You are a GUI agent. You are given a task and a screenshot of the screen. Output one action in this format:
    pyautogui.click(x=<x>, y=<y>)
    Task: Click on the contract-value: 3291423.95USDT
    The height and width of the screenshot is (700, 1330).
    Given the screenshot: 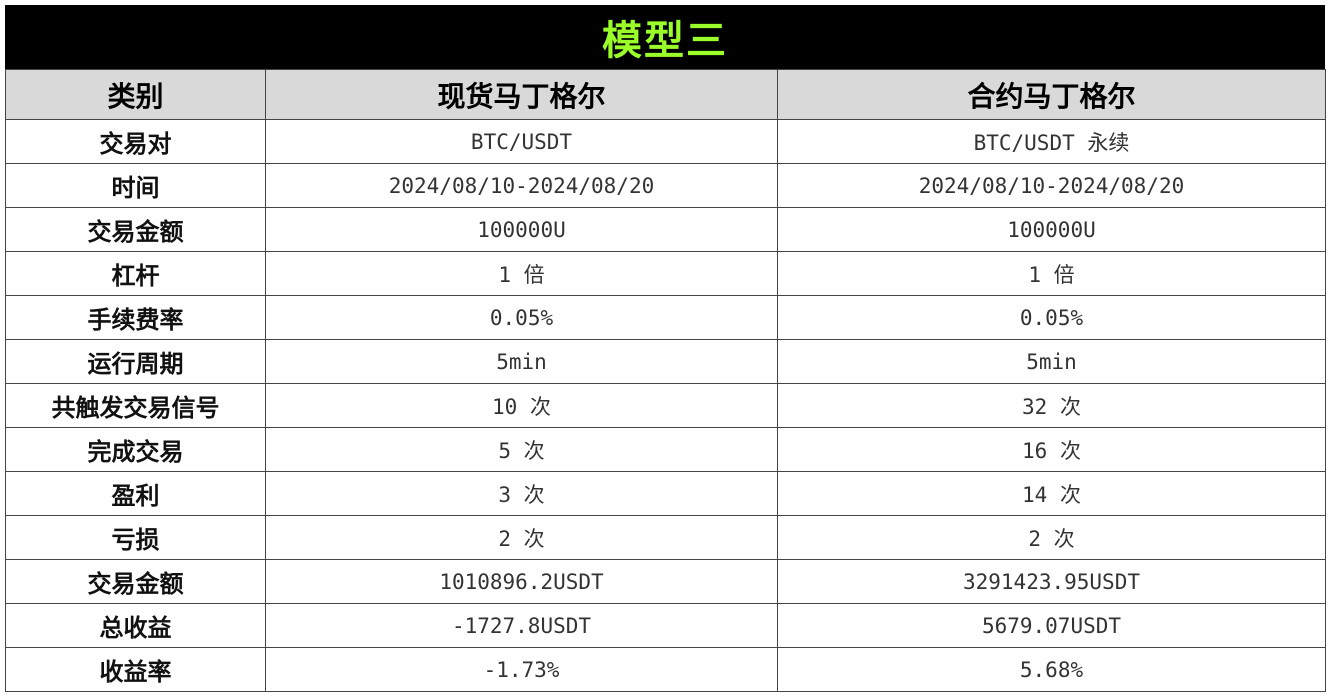 What is the action you would take?
    pyautogui.click(x=1051, y=581)
    